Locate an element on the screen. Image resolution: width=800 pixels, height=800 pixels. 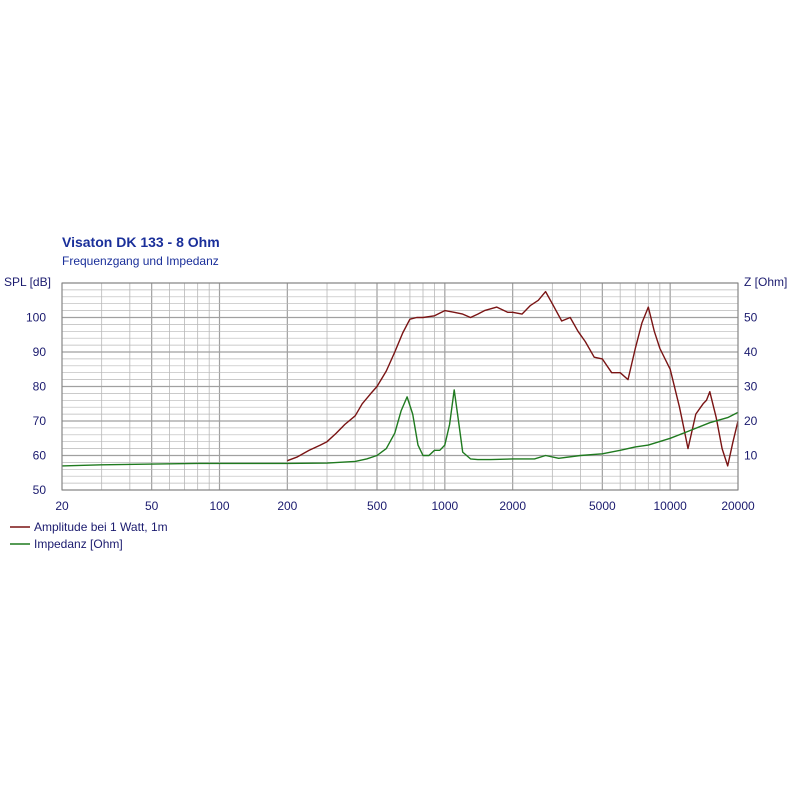
y-right-tick-label: 30 is located at coordinates (751, 387).